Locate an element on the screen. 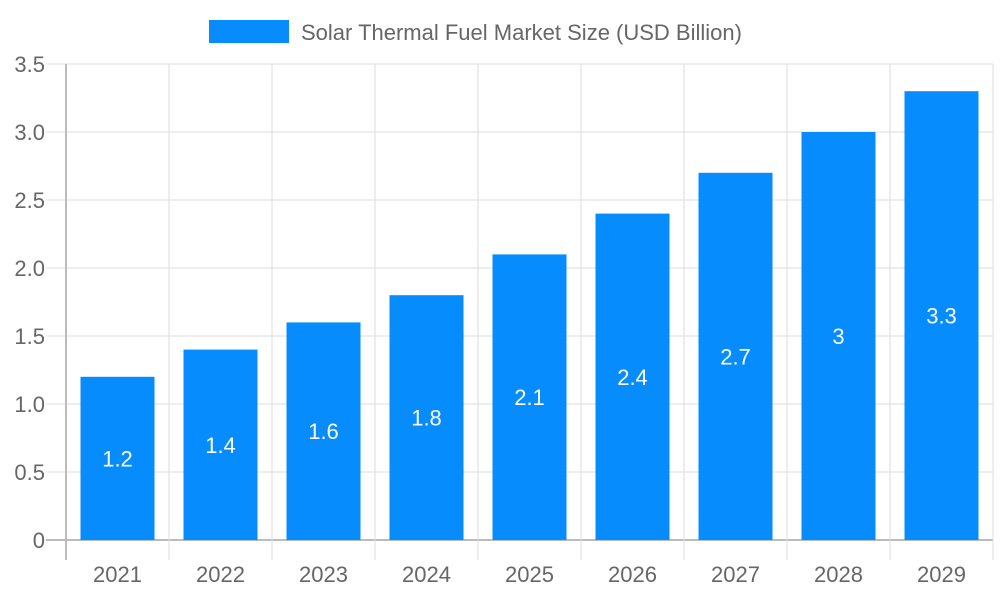 Image resolution: width=1000 pixels, height=605 pixels. x-tick-label: 2026 is located at coordinates (632, 574).